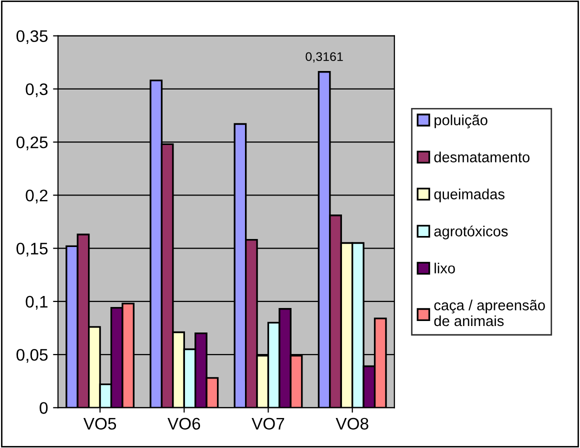  Describe the element at coordinates (461, 121) in the screenshot. I see `legend-label: poluição` at that location.